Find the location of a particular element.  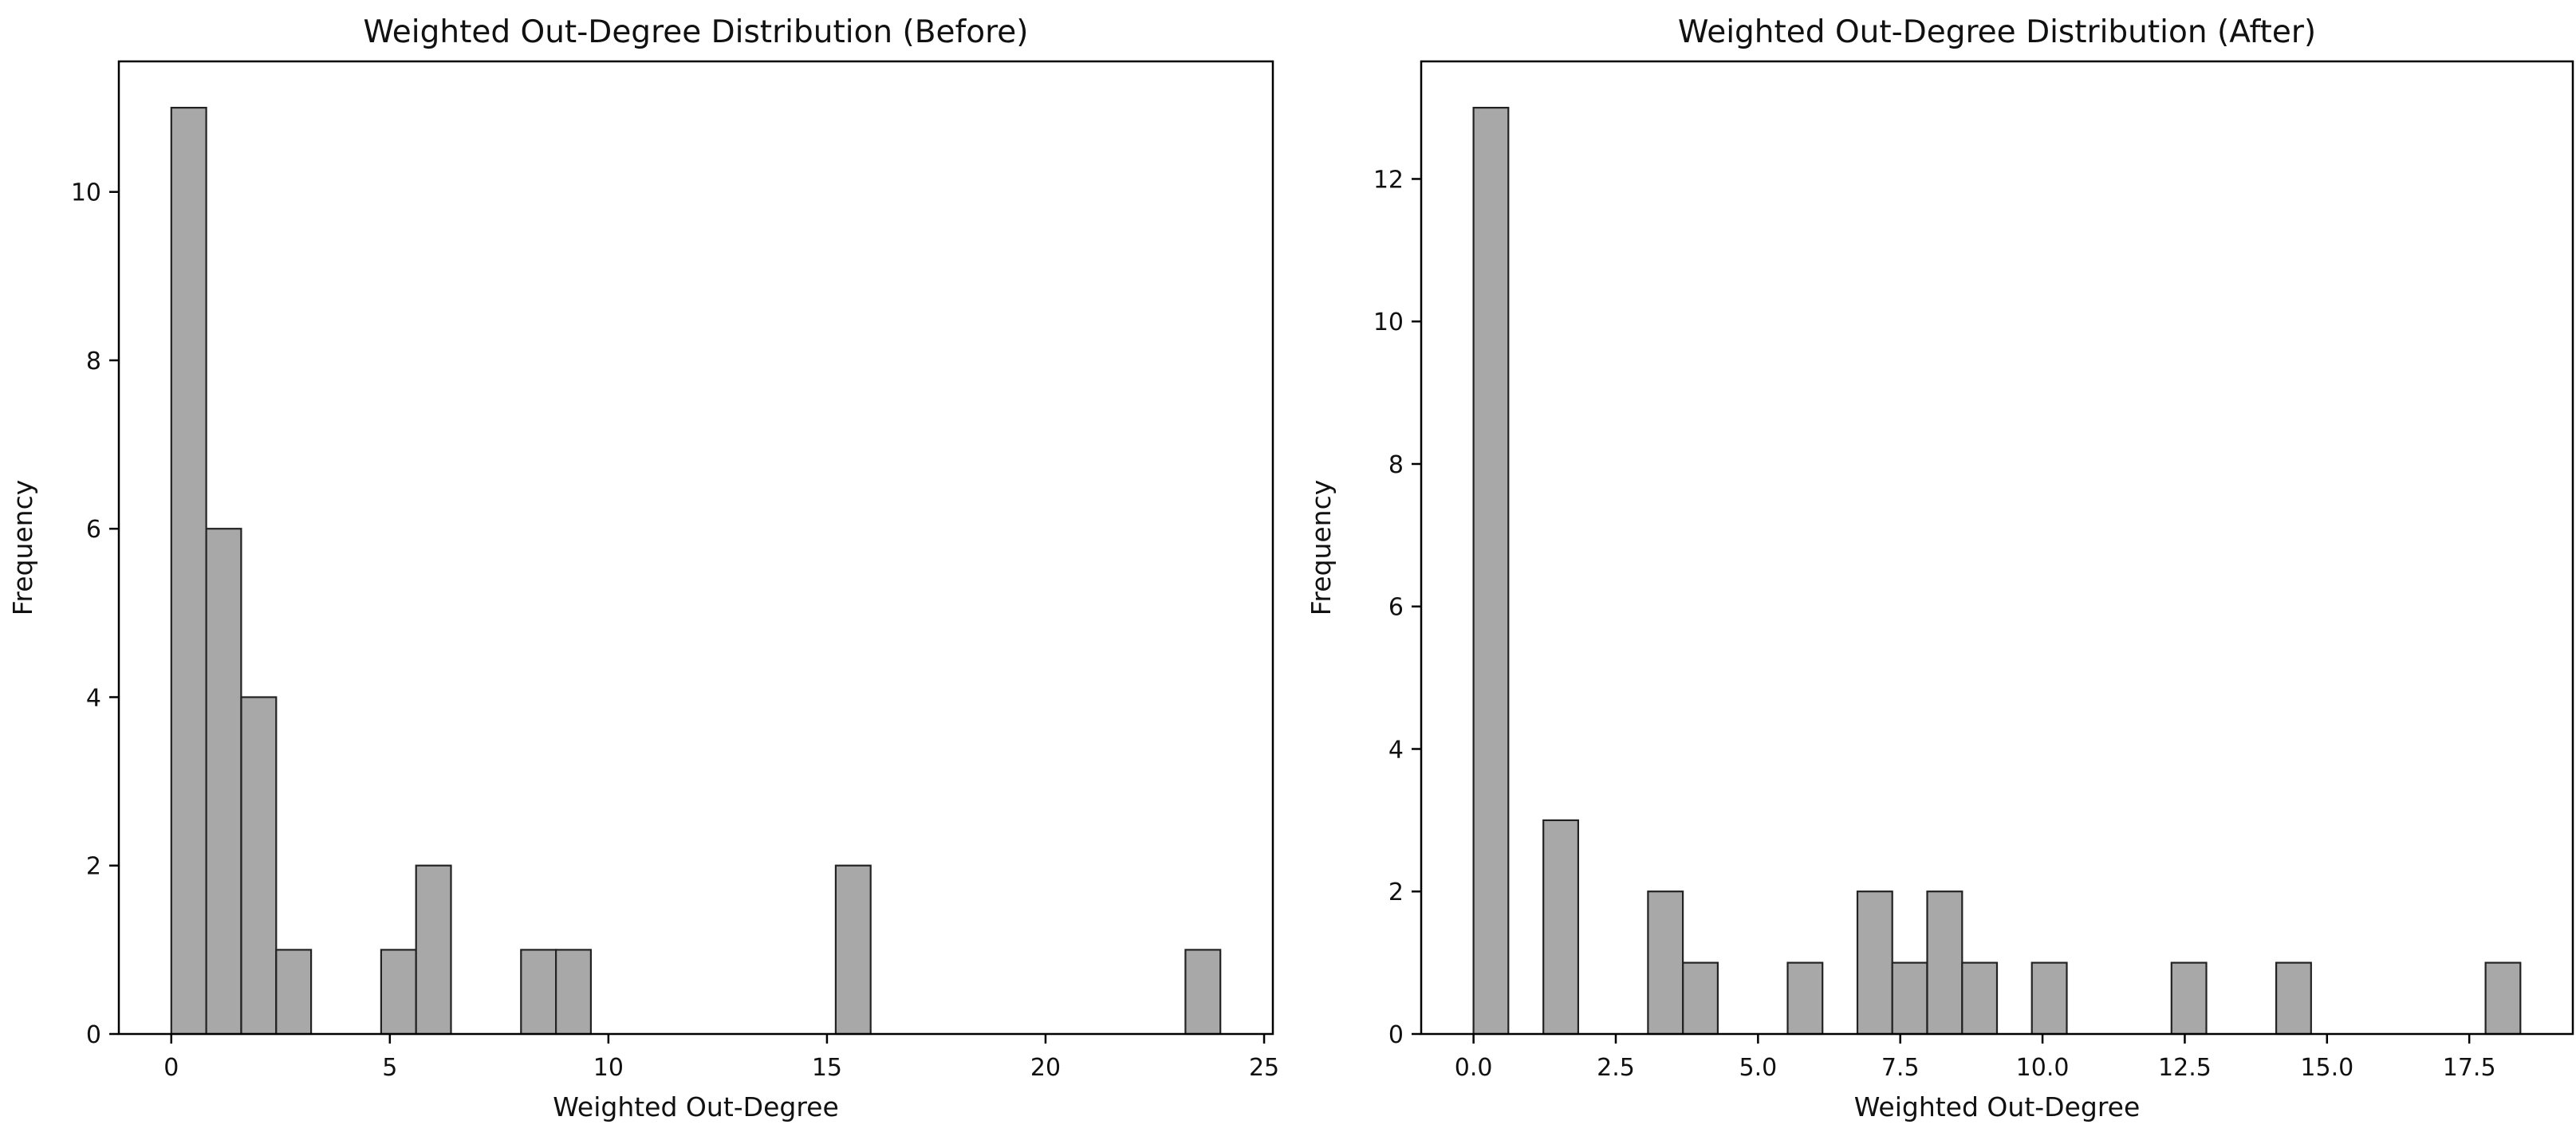

x-tick-label: 0.0 is located at coordinates (1474, 1068).